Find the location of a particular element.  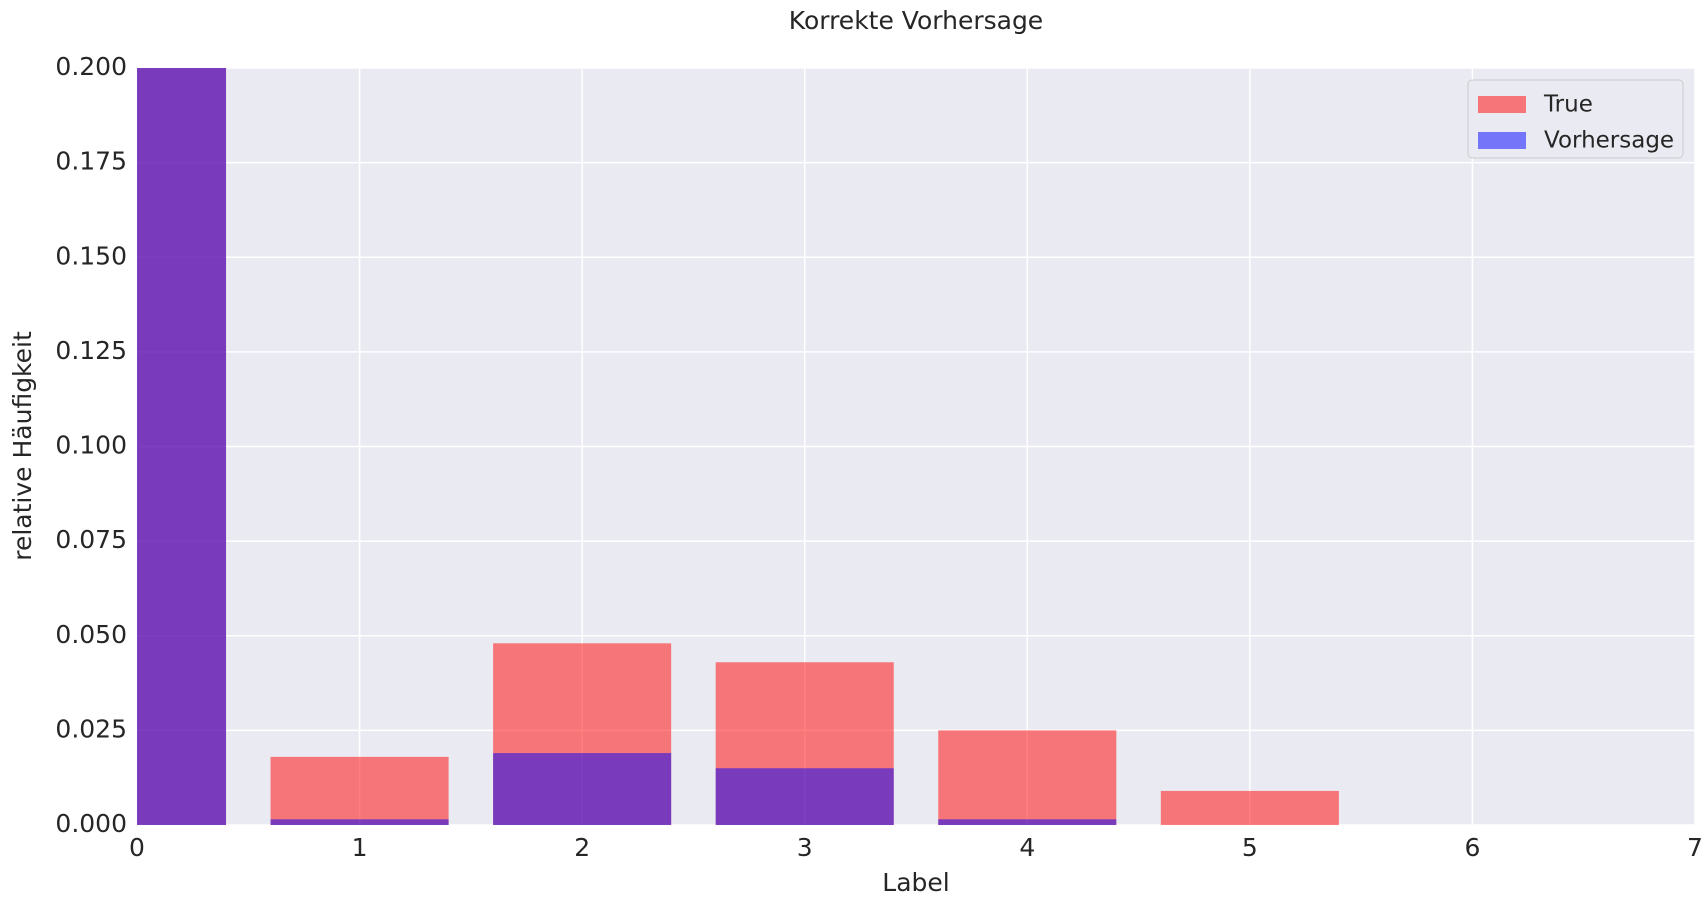

y-tick-label: 0.100 is located at coordinates (91, 445).